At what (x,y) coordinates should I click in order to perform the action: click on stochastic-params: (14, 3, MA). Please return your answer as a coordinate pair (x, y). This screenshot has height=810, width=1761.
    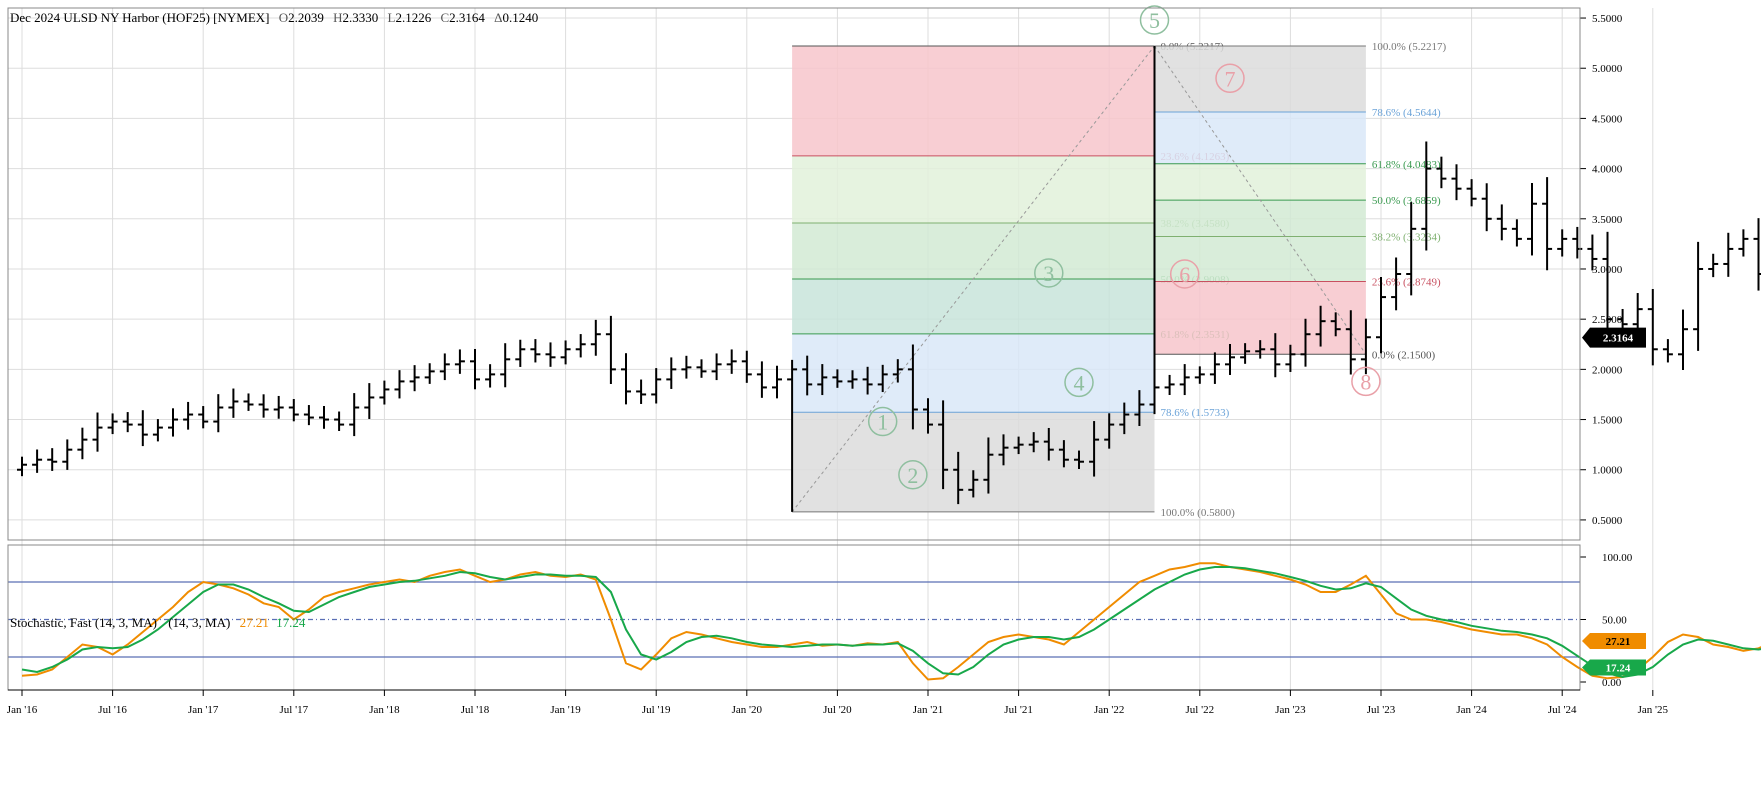
    Looking at the image, I should click on (199, 622).